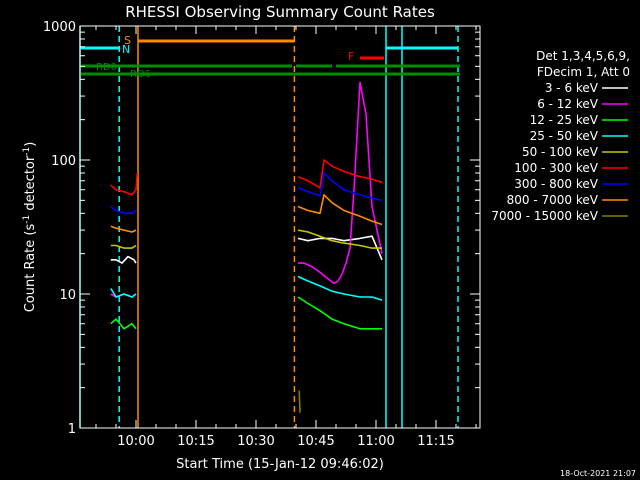 This screenshot has height=480, width=640. I want to click on y-axis-label: Count Rate (s-1 detector-1), so click(30, 227).